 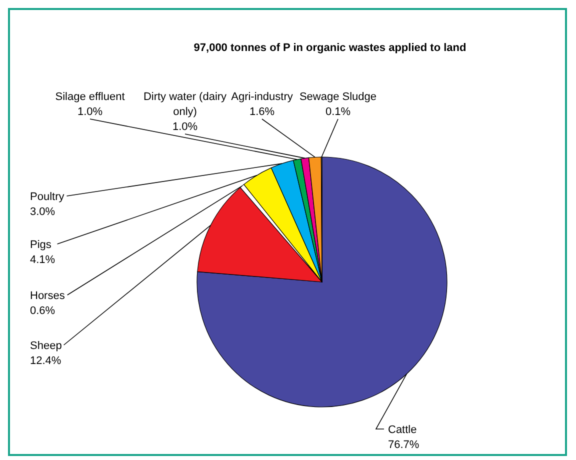 I want to click on slice-label: Dirty water (dairy only), so click(x=185, y=104).